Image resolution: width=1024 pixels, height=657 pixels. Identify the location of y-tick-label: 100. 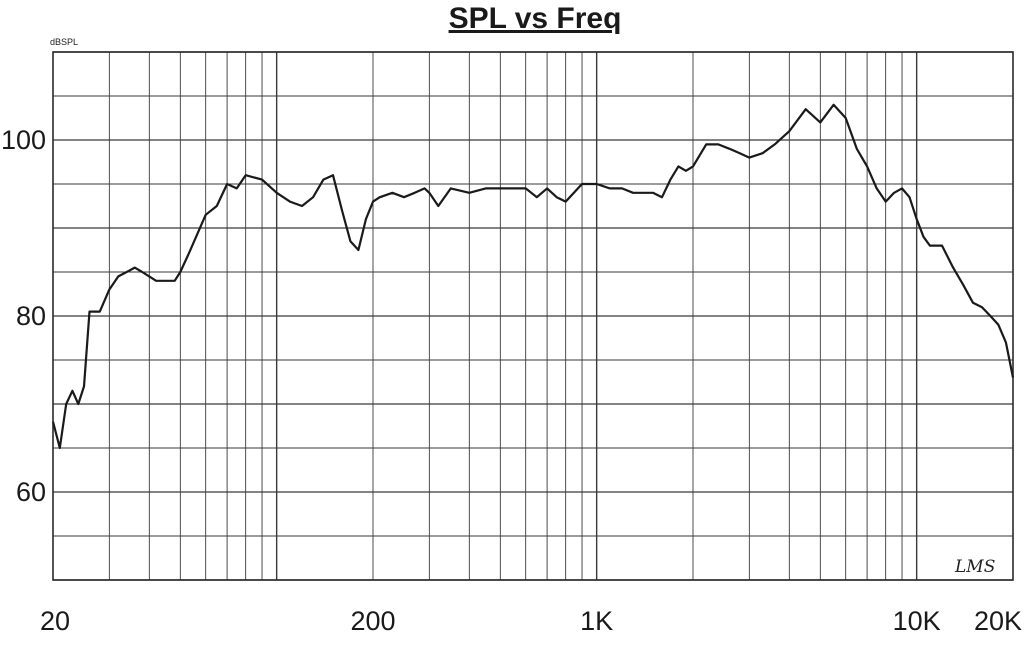
(23, 140).